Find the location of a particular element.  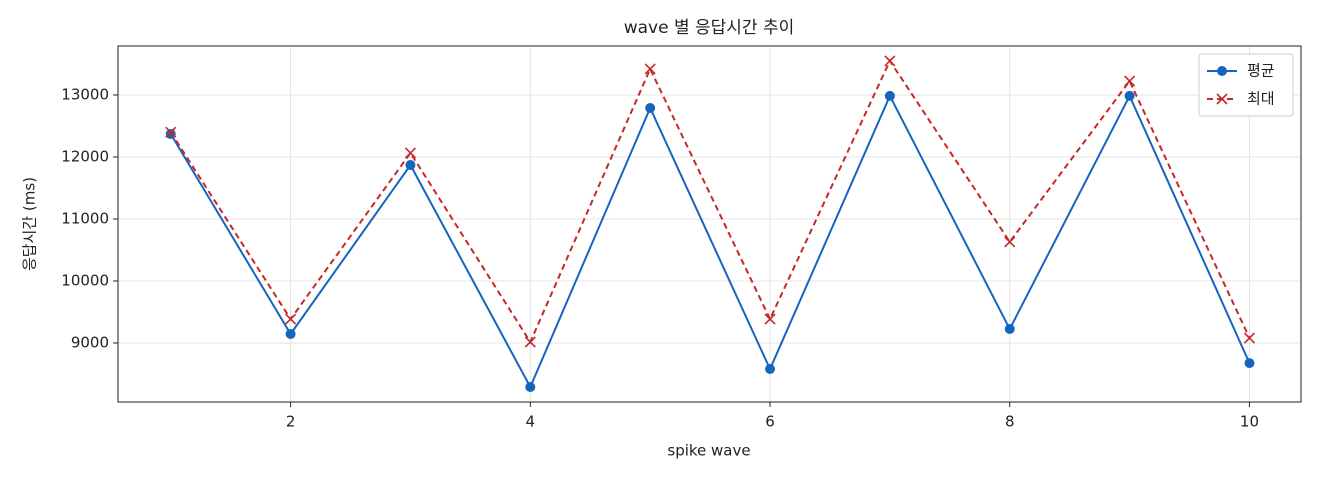

y-tick-label: 12000 is located at coordinates (85, 156).